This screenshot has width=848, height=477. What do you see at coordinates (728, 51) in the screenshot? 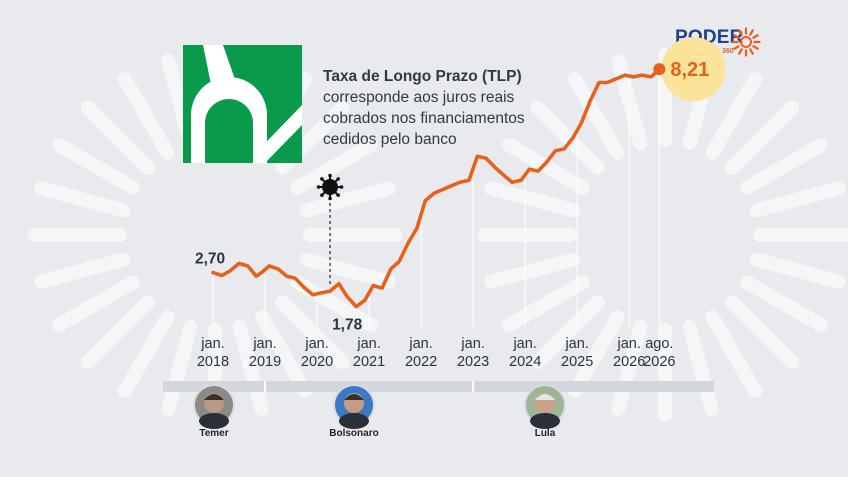
I see `brand-logo-sub: 360` at bounding box center [728, 51].